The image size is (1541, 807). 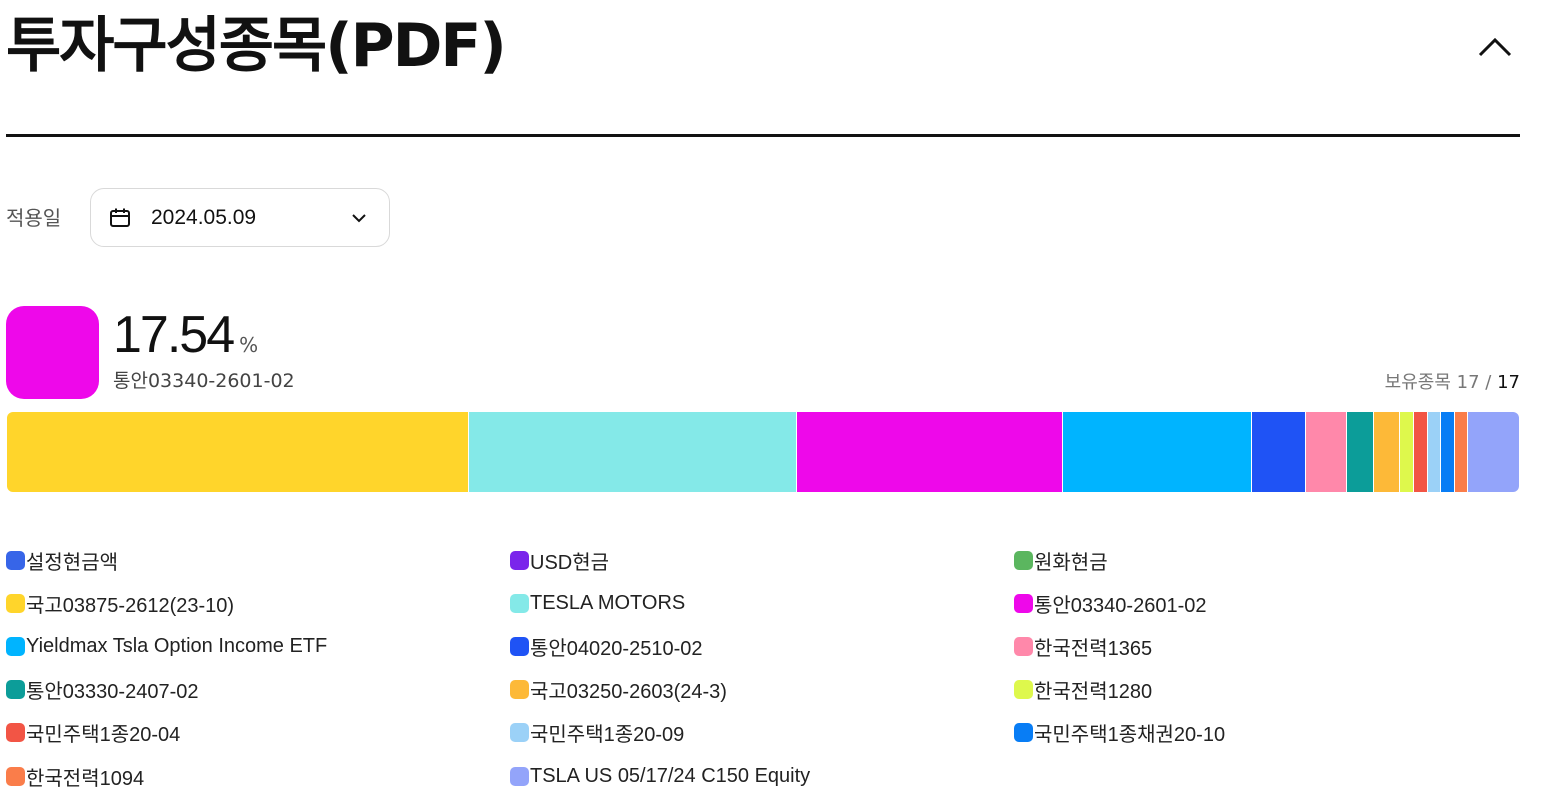 I want to click on legend-item: TESLA MOTORS, so click(x=597, y=603).